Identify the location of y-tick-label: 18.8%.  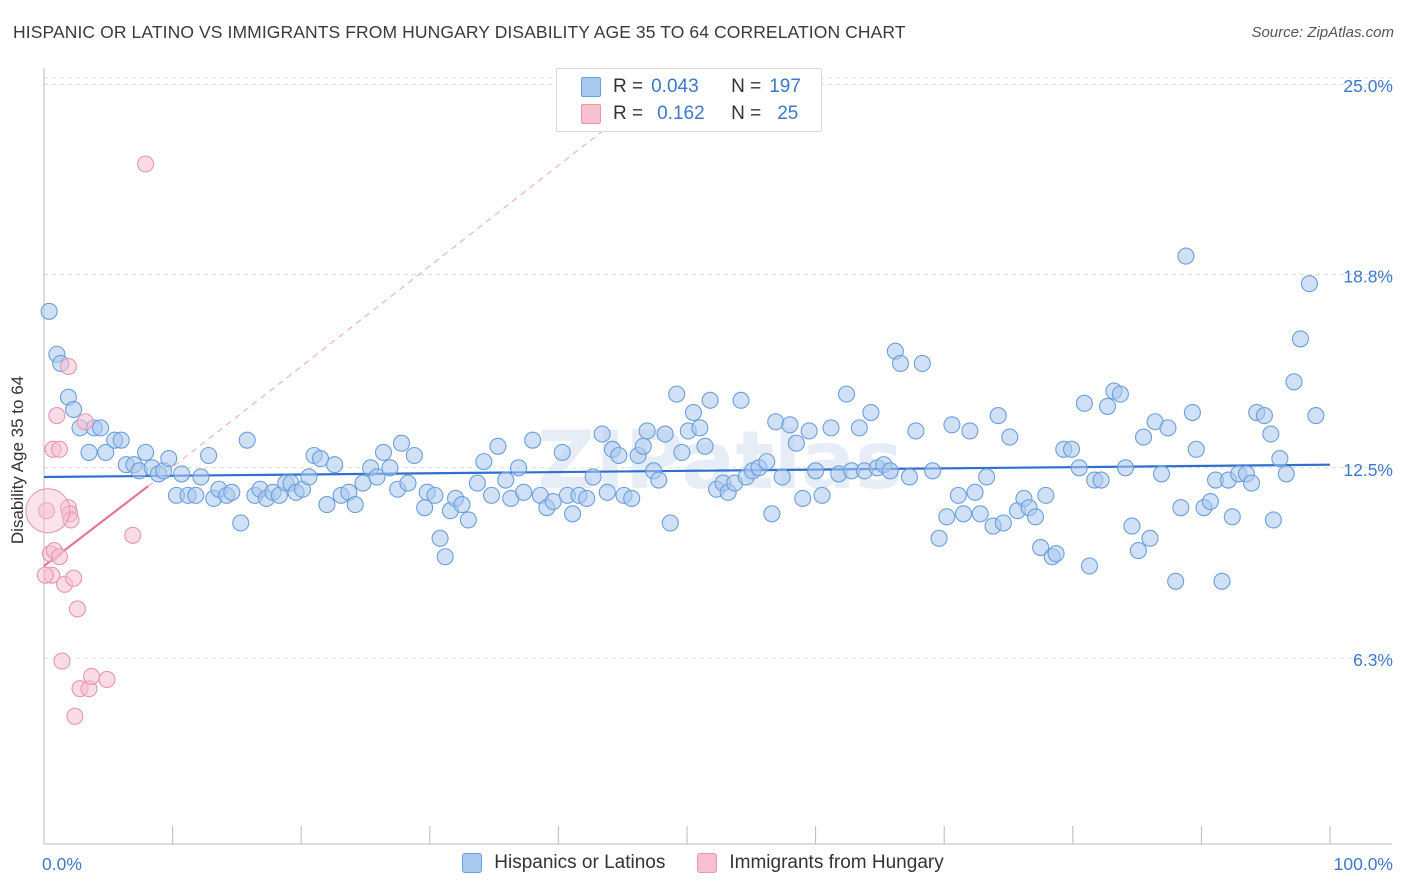
(1368, 276).